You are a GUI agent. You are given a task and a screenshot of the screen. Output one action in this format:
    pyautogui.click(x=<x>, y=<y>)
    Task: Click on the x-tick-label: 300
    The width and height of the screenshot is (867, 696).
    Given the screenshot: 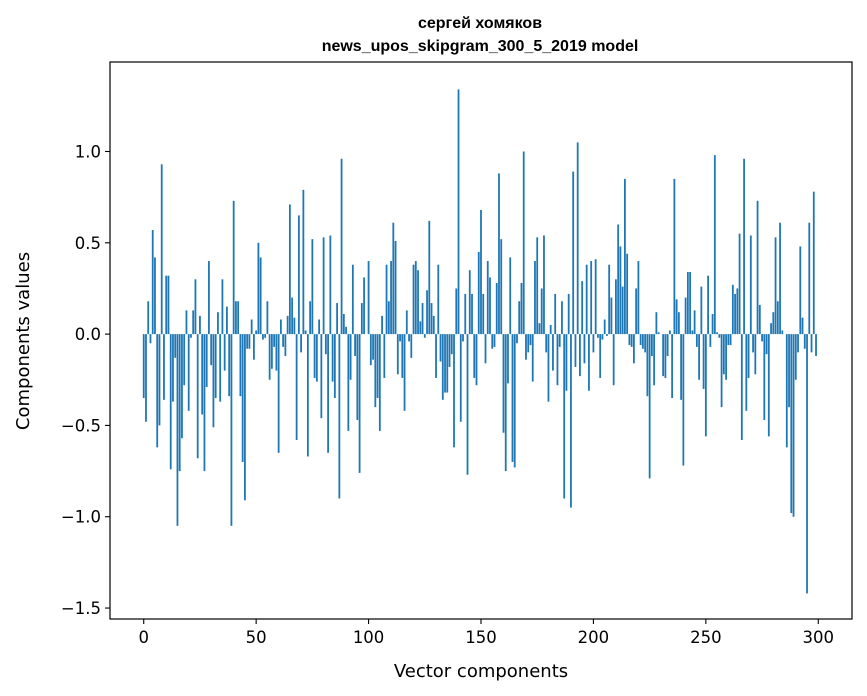 What is the action you would take?
    pyautogui.click(x=819, y=637)
    